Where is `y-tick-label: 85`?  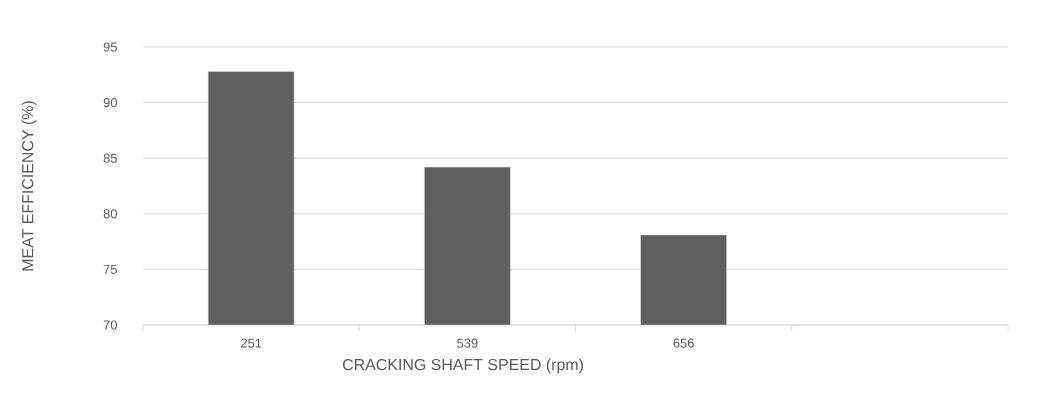 y-tick-label: 85 is located at coordinates (110, 158).